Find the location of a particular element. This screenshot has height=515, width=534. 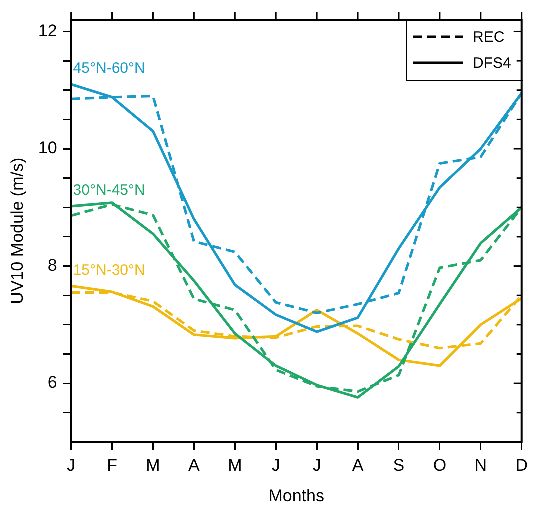

y-tick-label: 6 is located at coordinates (53, 382).